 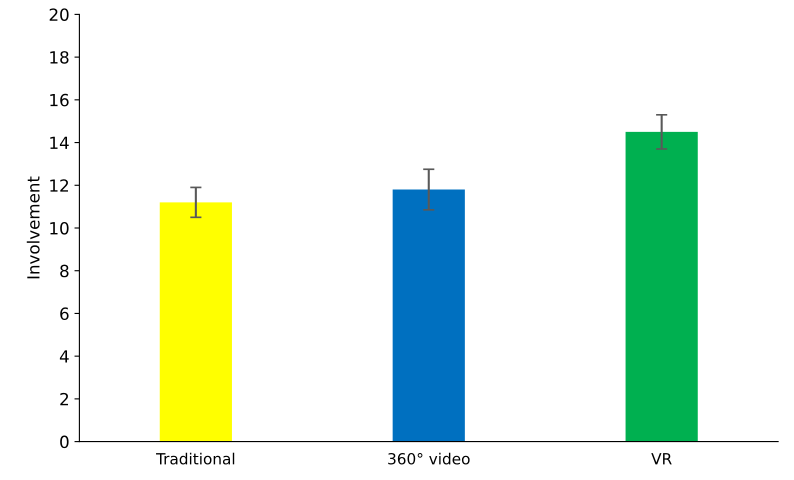 What do you see at coordinates (64, 399) in the screenshot?
I see `y-tick-label: 2` at bounding box center [64, 399].